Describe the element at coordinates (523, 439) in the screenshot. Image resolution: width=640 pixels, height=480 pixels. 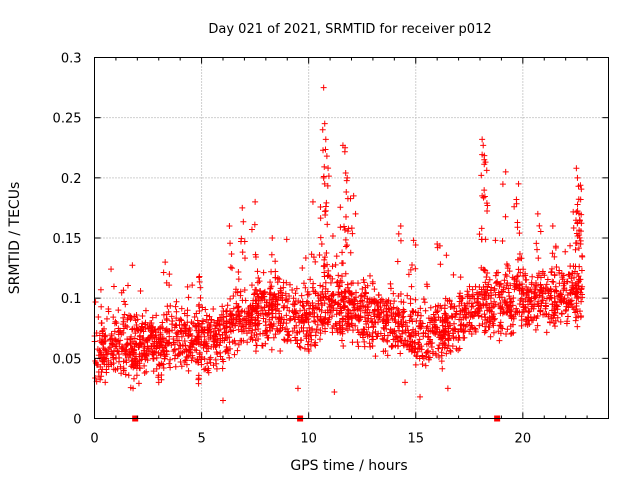
I see `x-tick-label: 20` at that location.